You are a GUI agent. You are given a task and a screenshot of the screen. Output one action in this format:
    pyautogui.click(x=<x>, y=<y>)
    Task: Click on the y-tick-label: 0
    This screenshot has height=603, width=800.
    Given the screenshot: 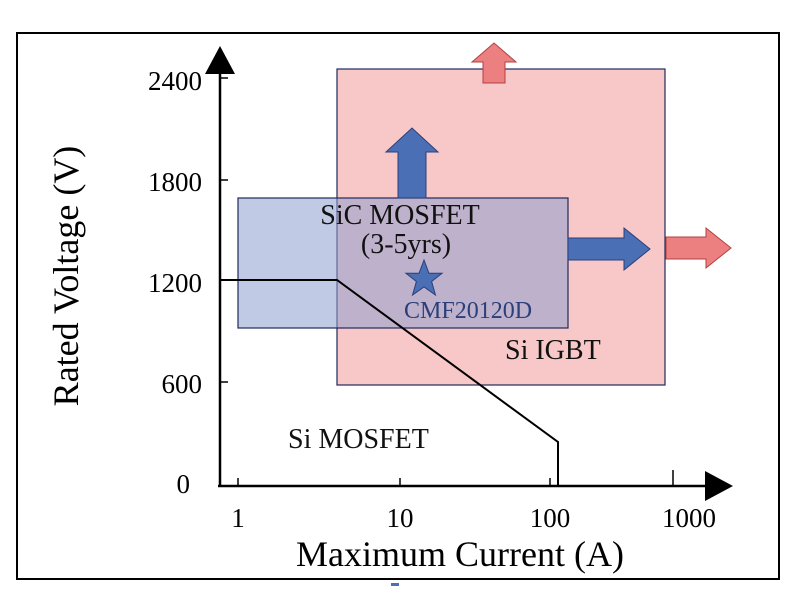 What is the action you would take?
    pyautogui.click(x=184, y=484)
    